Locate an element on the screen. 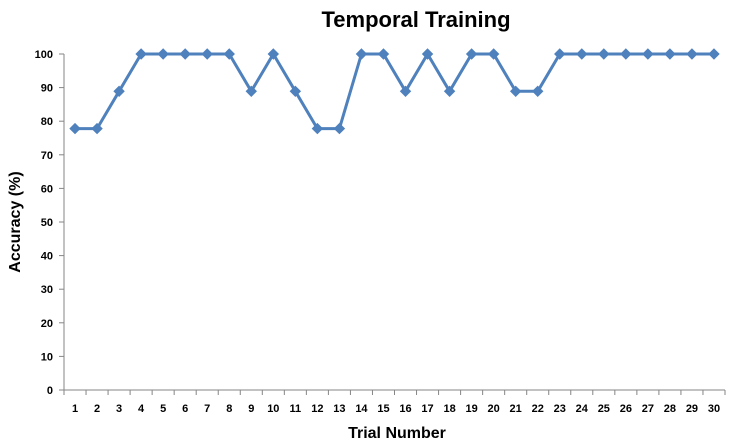  x-tick-label: 23 is located at coordinates (560, 409).